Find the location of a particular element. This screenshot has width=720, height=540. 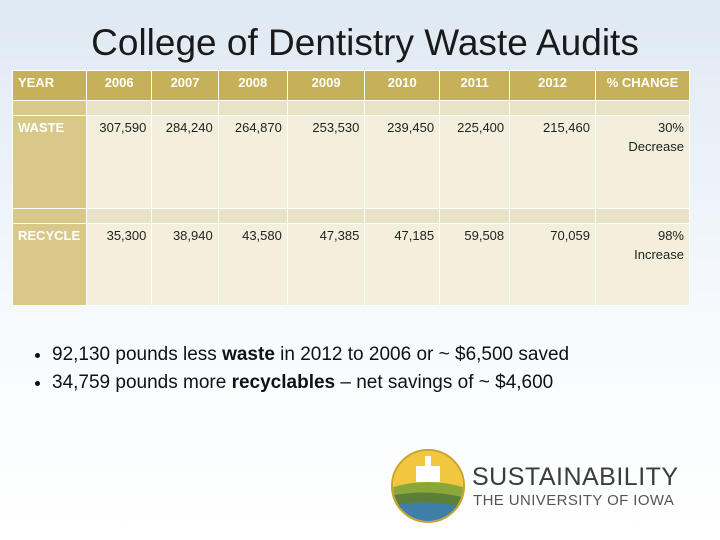

value-cell: 307,590 is located at coordinates (119, 162).